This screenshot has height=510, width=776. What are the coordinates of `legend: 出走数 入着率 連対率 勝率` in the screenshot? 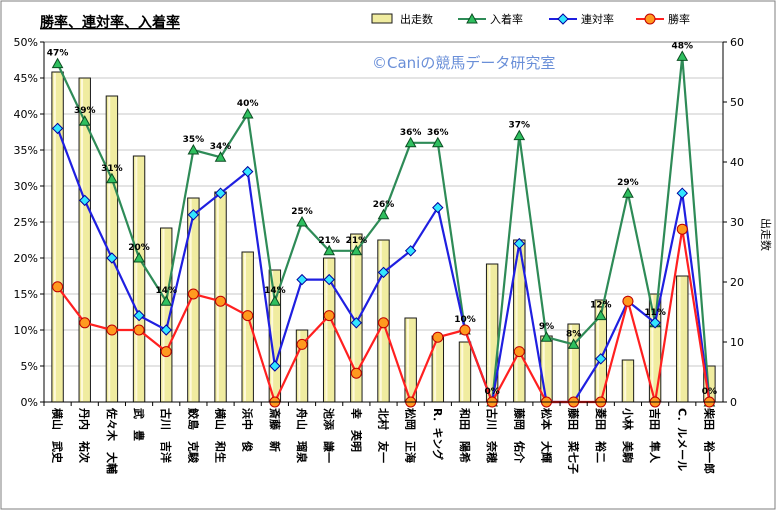 It's located at (530, 19).